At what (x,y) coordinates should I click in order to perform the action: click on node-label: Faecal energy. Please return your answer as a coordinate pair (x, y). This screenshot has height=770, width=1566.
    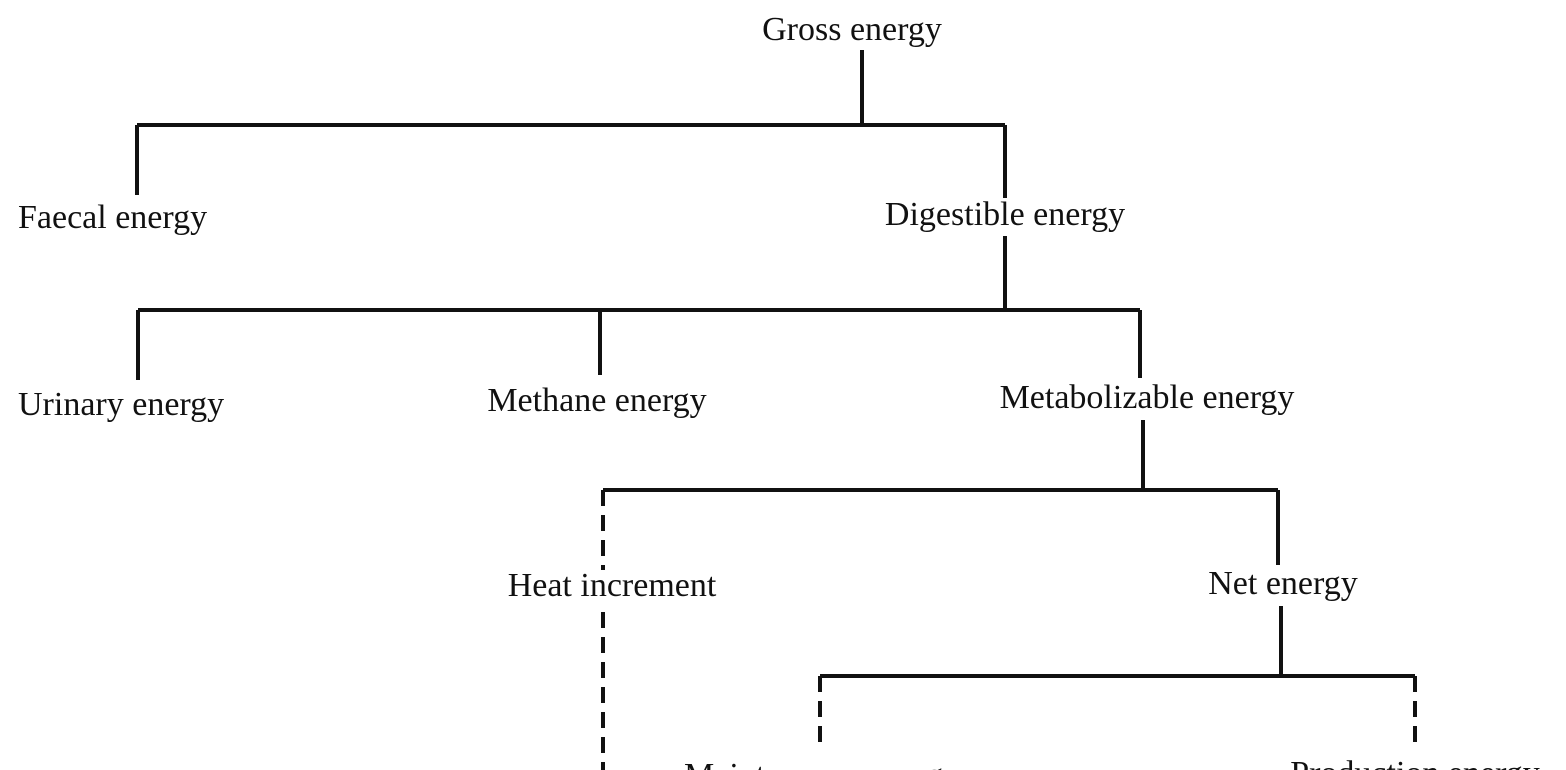
    Looking at the image, I should click on (112, 217).